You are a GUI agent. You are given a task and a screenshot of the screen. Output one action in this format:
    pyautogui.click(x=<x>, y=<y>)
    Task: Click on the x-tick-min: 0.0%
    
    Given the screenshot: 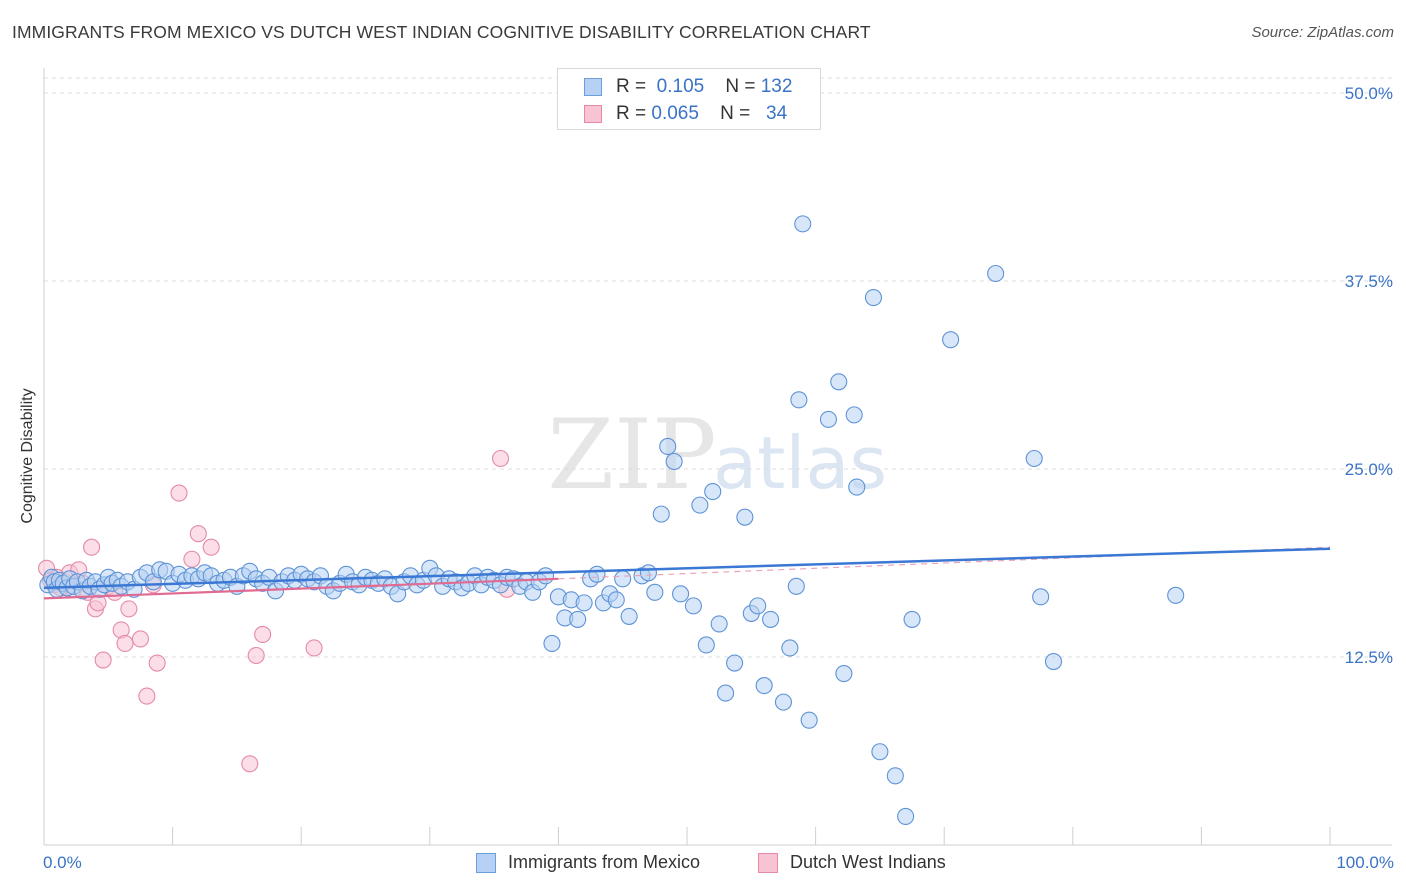 What is the action you would take?
    pyautogui.click(x=62, y=862)
    